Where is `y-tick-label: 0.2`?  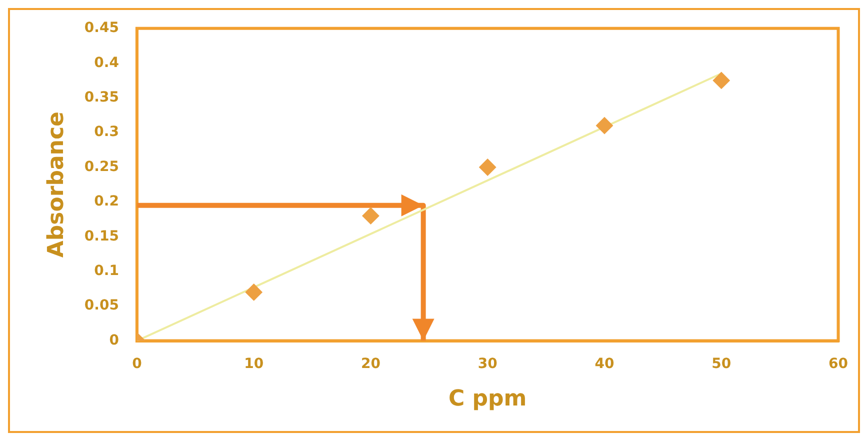
y-tick-label: 0.2 is located at coordinates (106, 202).